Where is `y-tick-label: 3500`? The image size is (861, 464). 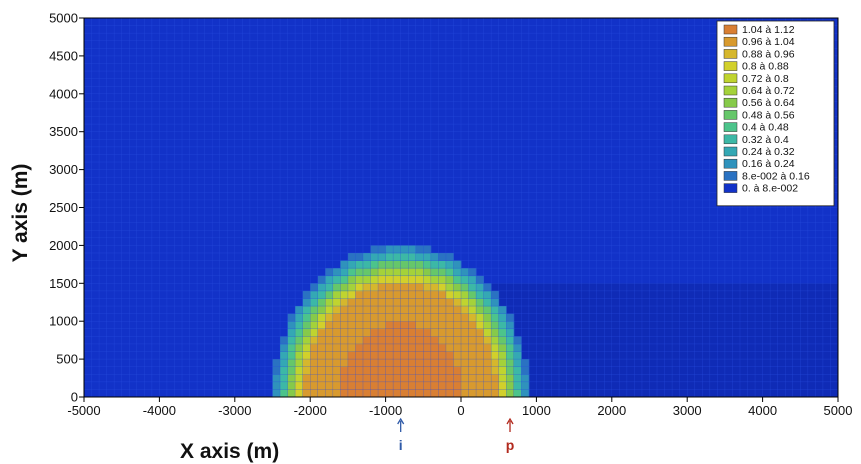
y-tick-label: 3500 is located at coordinates (63, 131).